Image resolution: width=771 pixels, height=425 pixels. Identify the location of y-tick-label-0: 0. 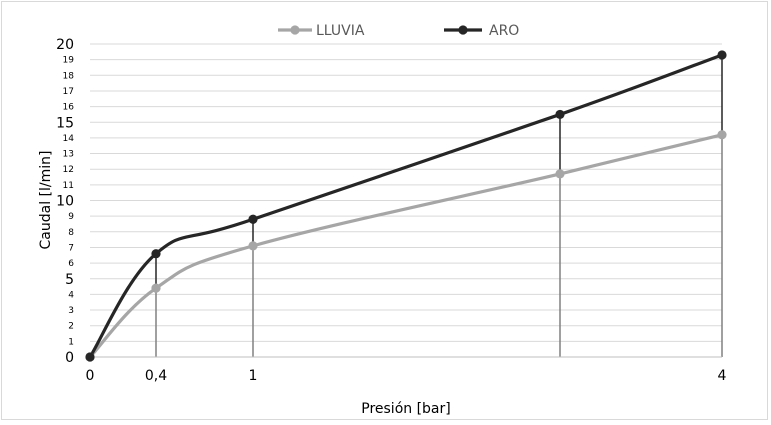
(69, 358).